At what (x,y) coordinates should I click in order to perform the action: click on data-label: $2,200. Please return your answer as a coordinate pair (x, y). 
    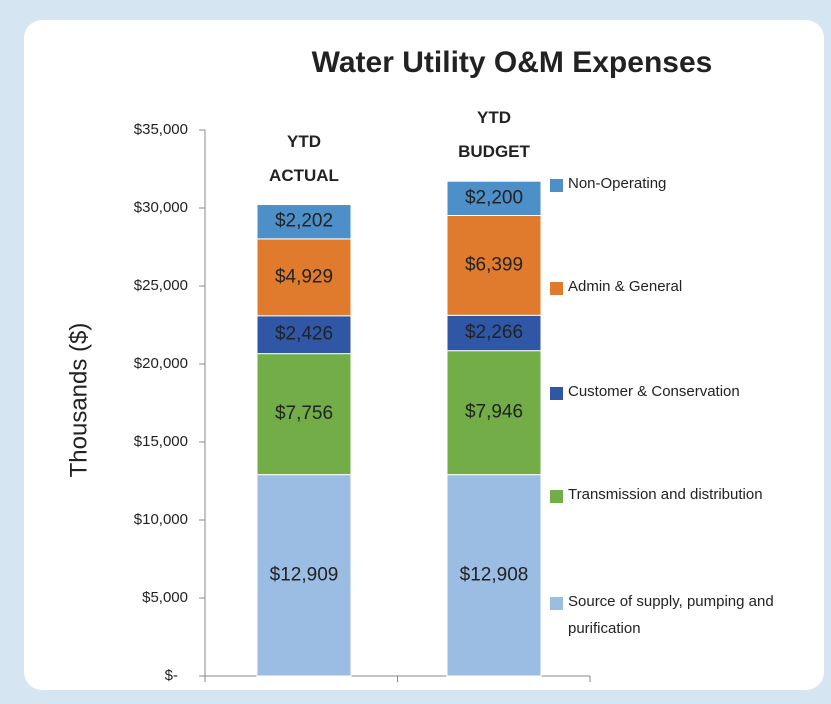
    Looking at the image, I should click on (494, 197).